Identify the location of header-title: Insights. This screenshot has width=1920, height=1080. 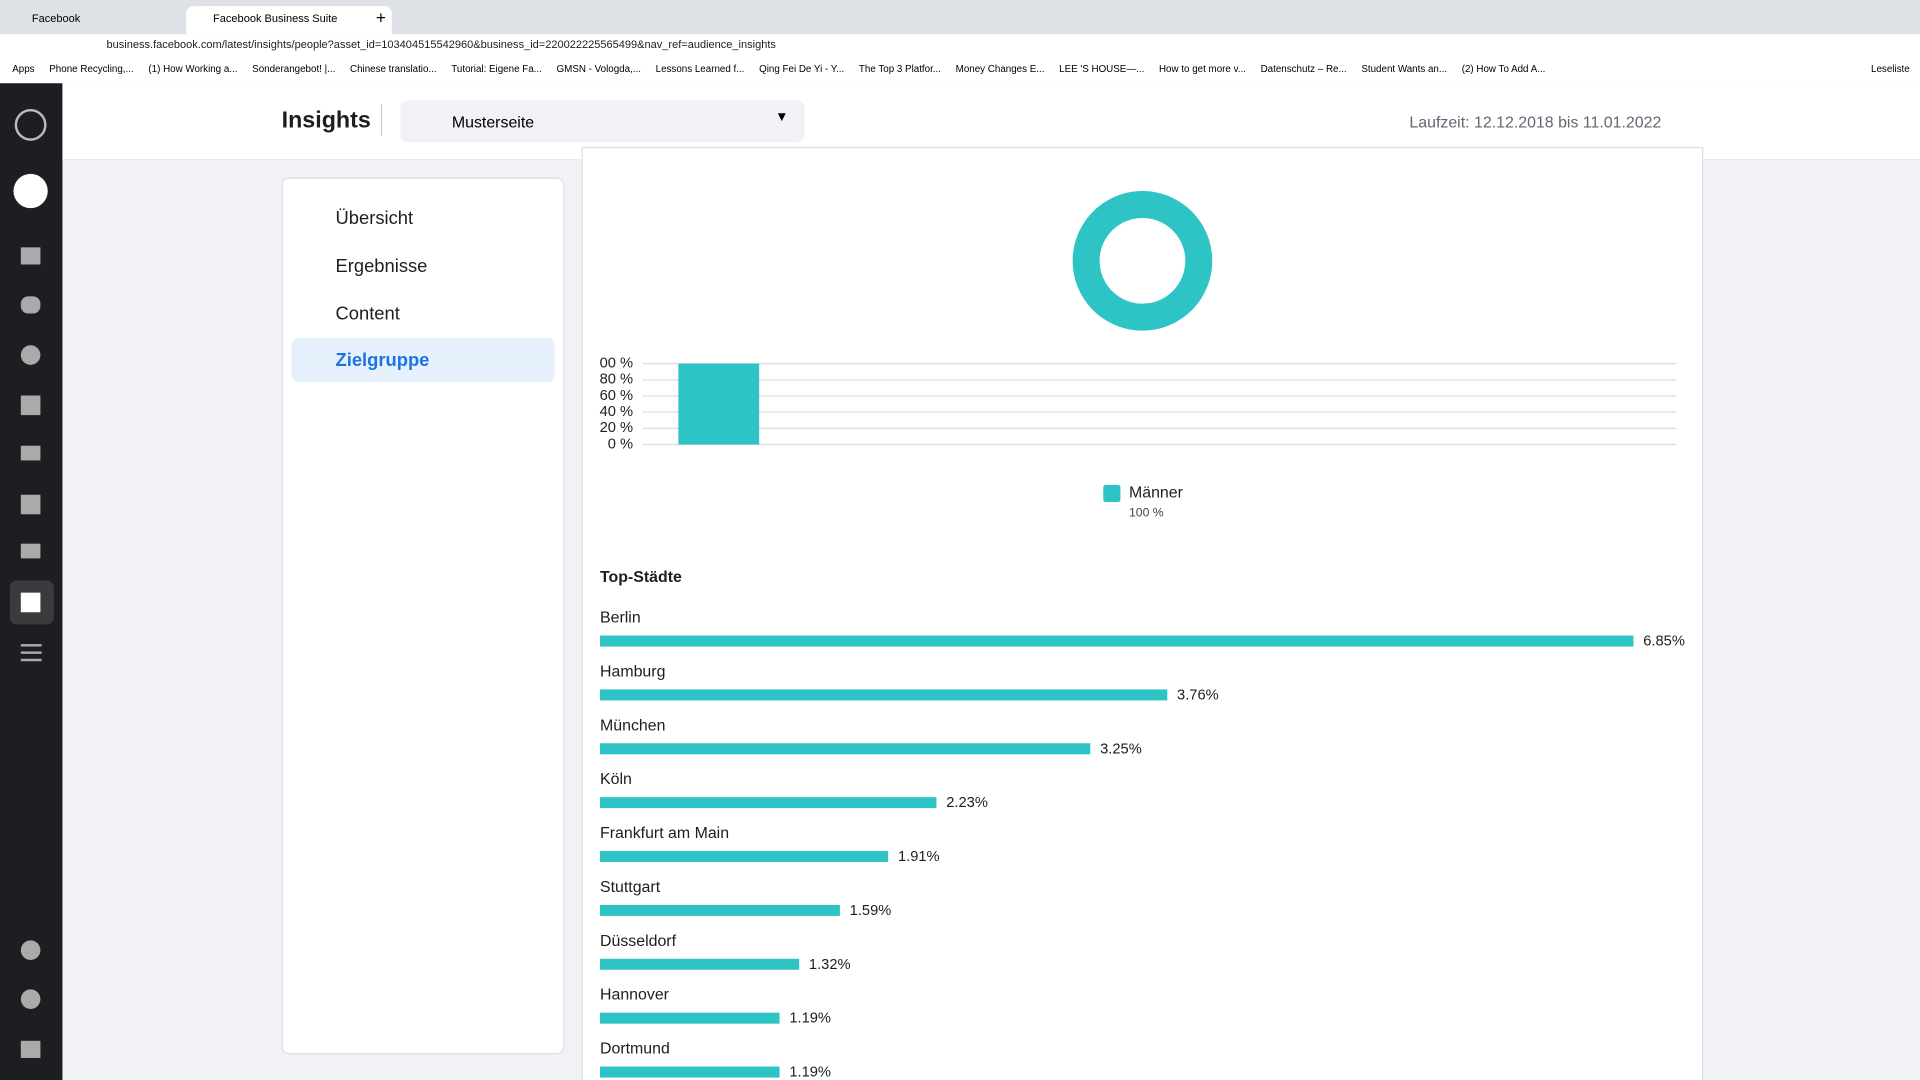
(326, 120).